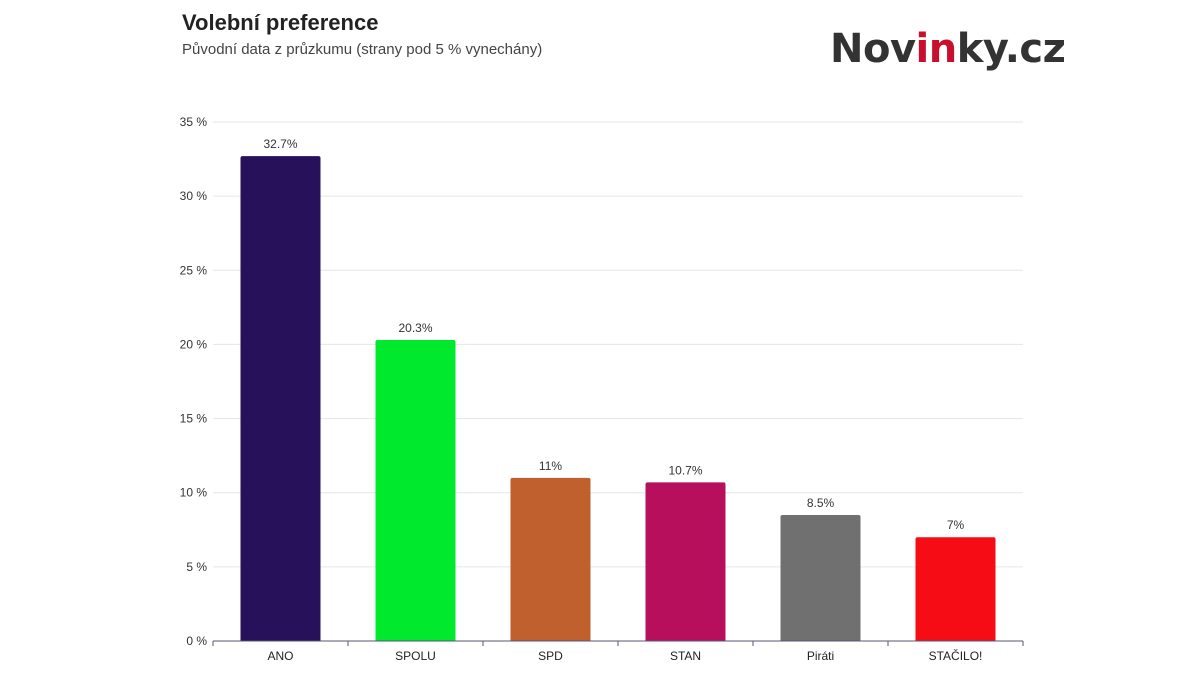 Image resolution: width=1200 pixels, height=675 pixels. Describe the element at coordinates (685, 561) in the screenshot. I see `bar-stan` at that location.